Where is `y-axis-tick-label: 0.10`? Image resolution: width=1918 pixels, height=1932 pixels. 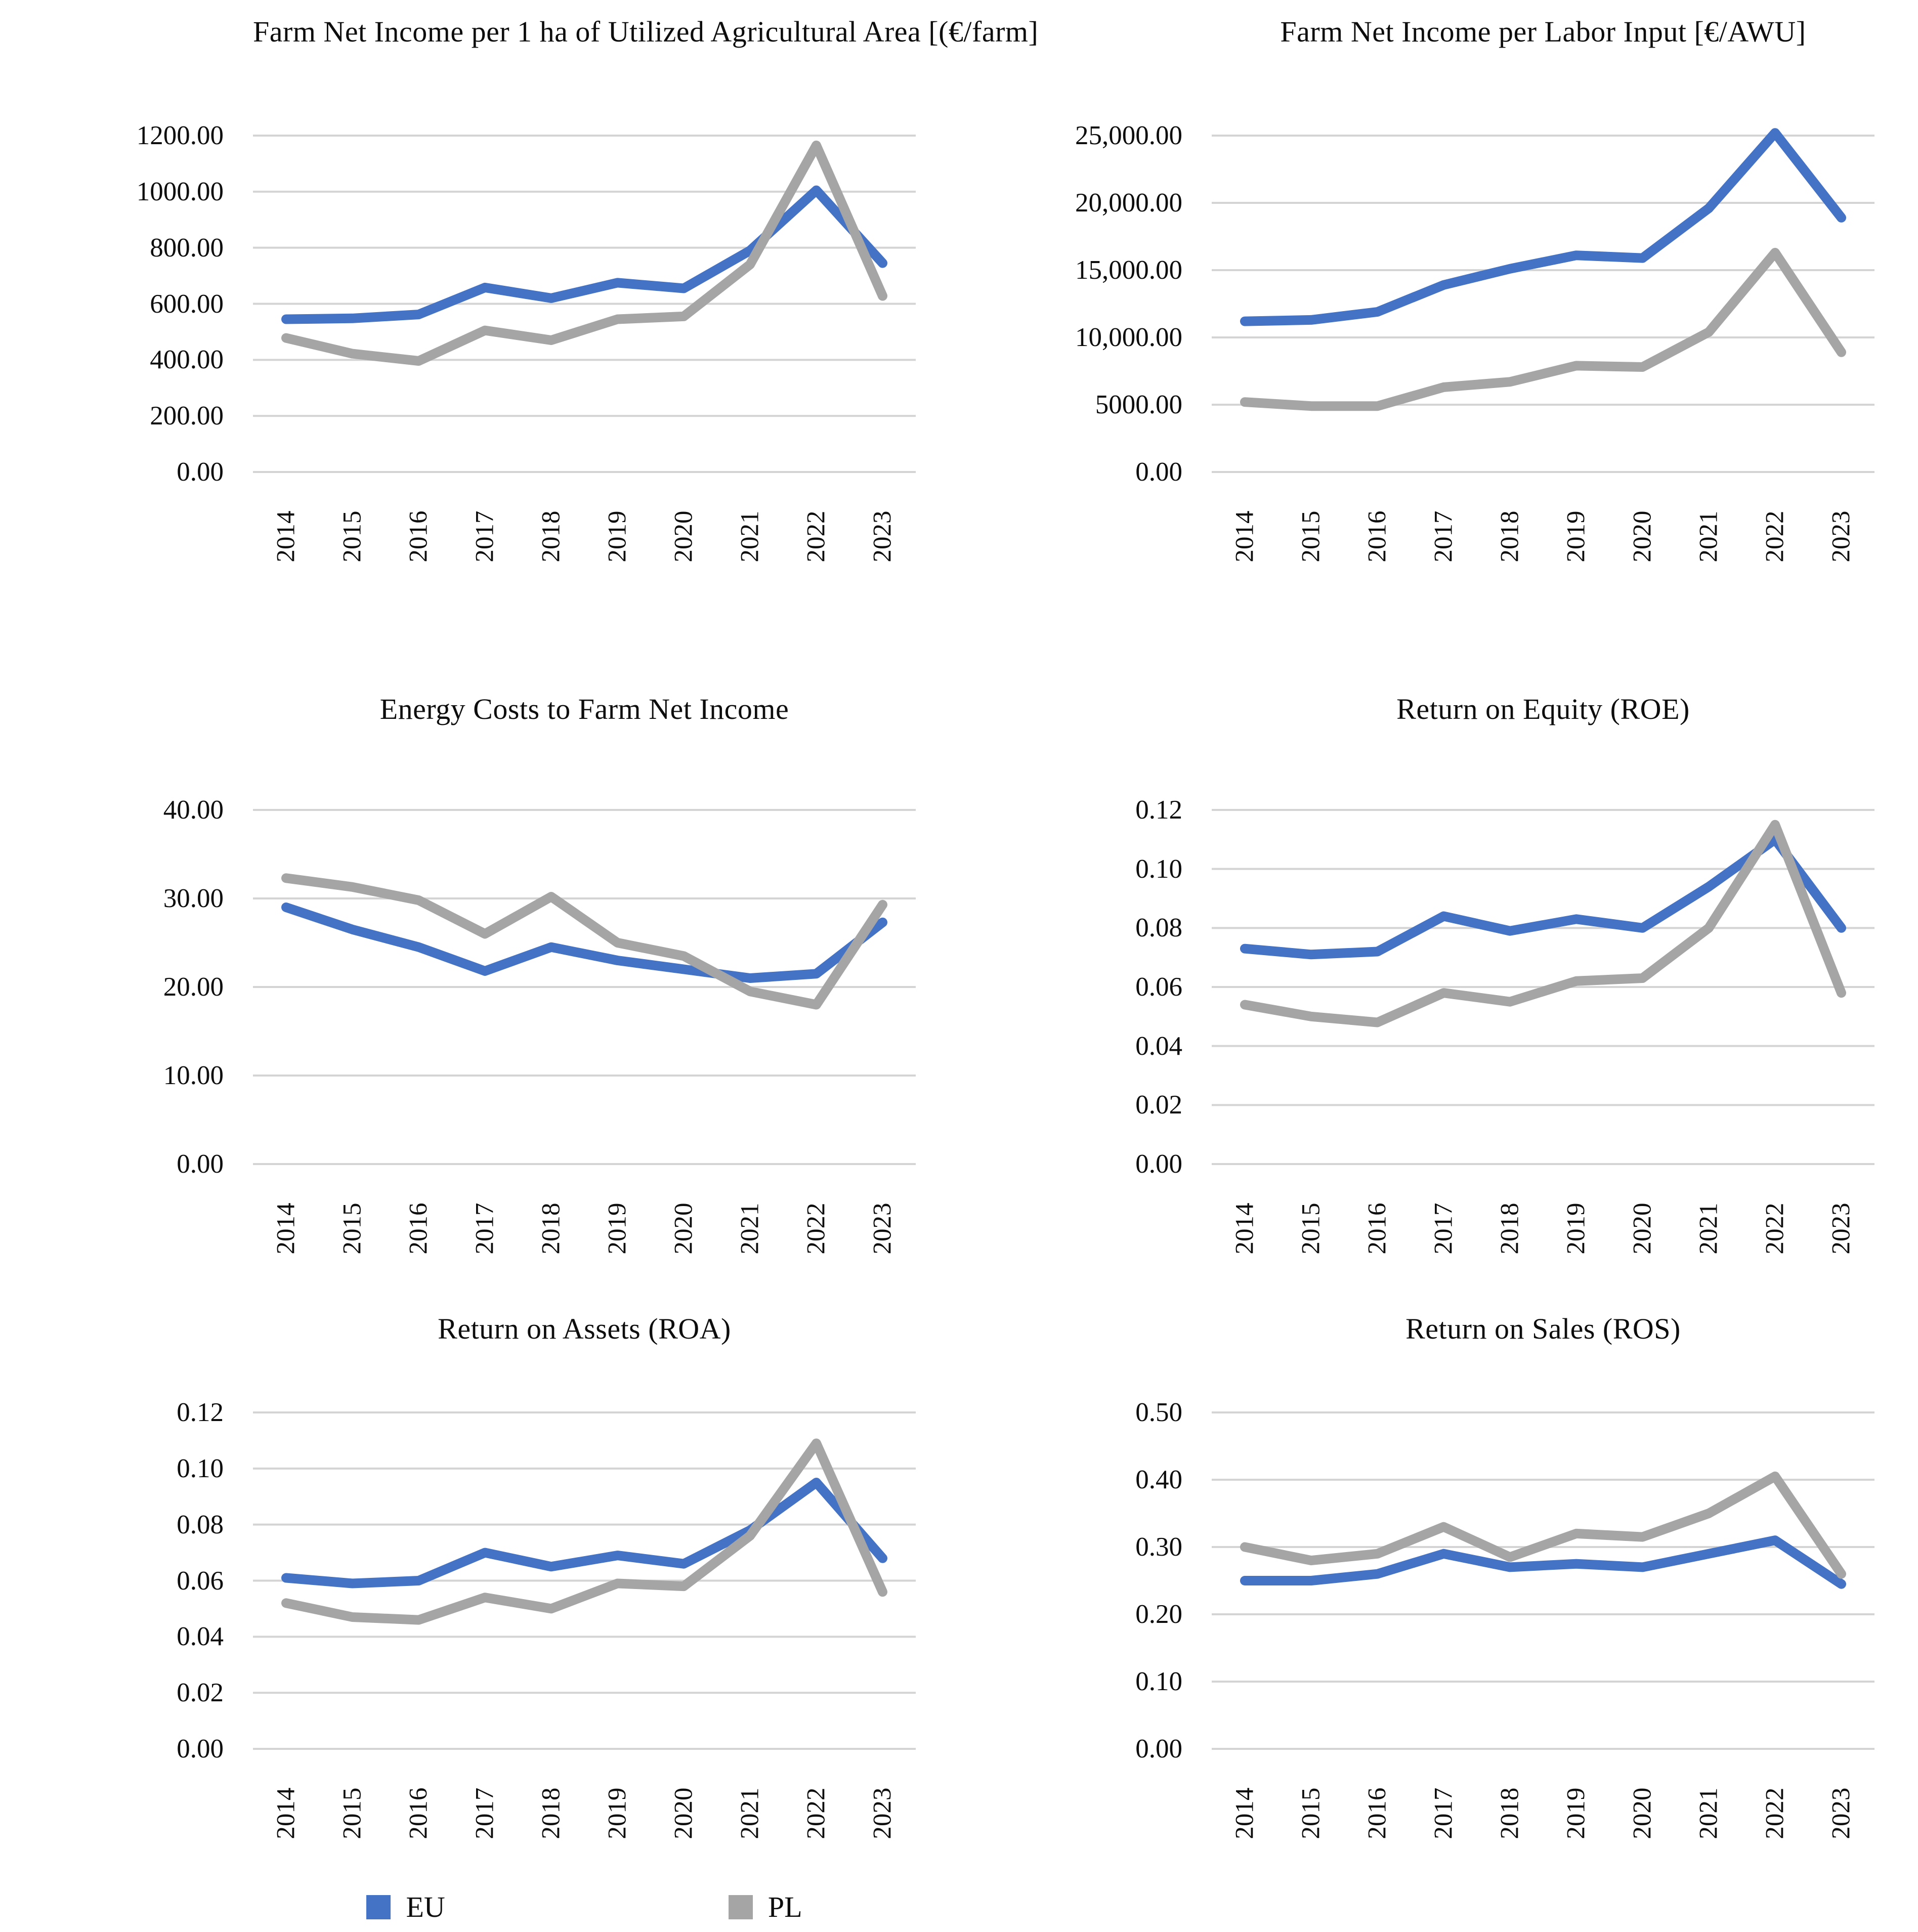
y-axis-tick-label: 0.10 is located at coordinates (1158, 869).